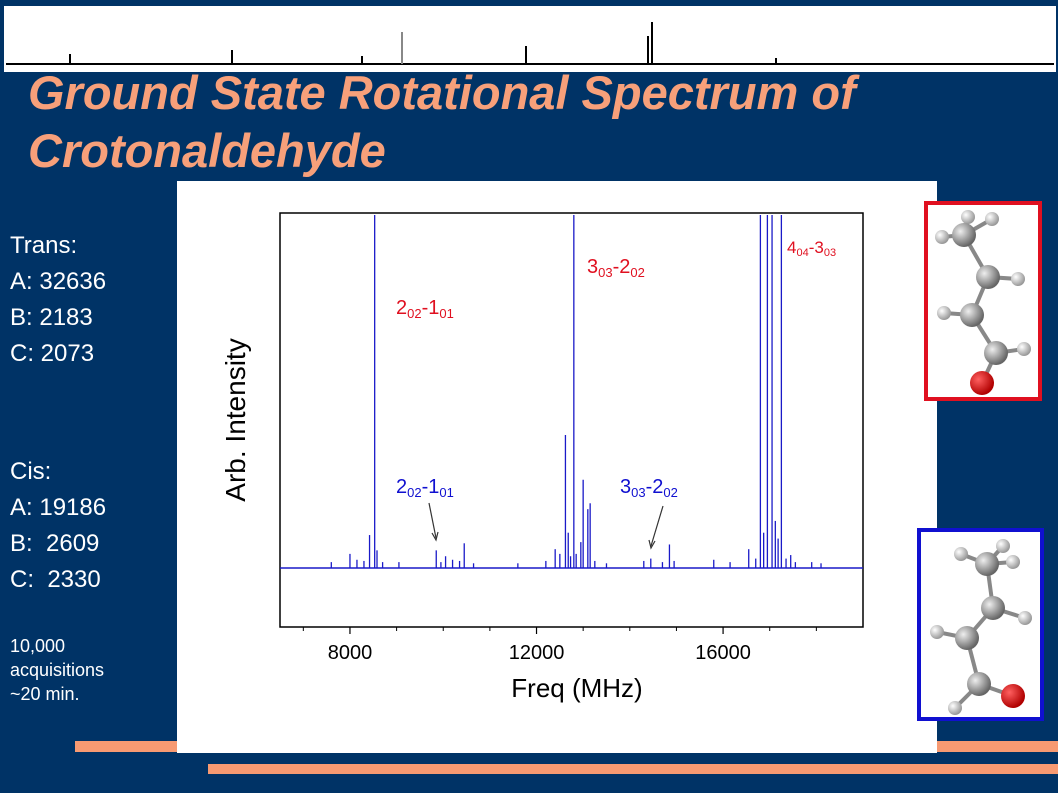 This screenshot has height=793, width=1058. Describe the element at coordinates (58, 281) in the screenshot. I see `trans-a: A: 32636` at that location.